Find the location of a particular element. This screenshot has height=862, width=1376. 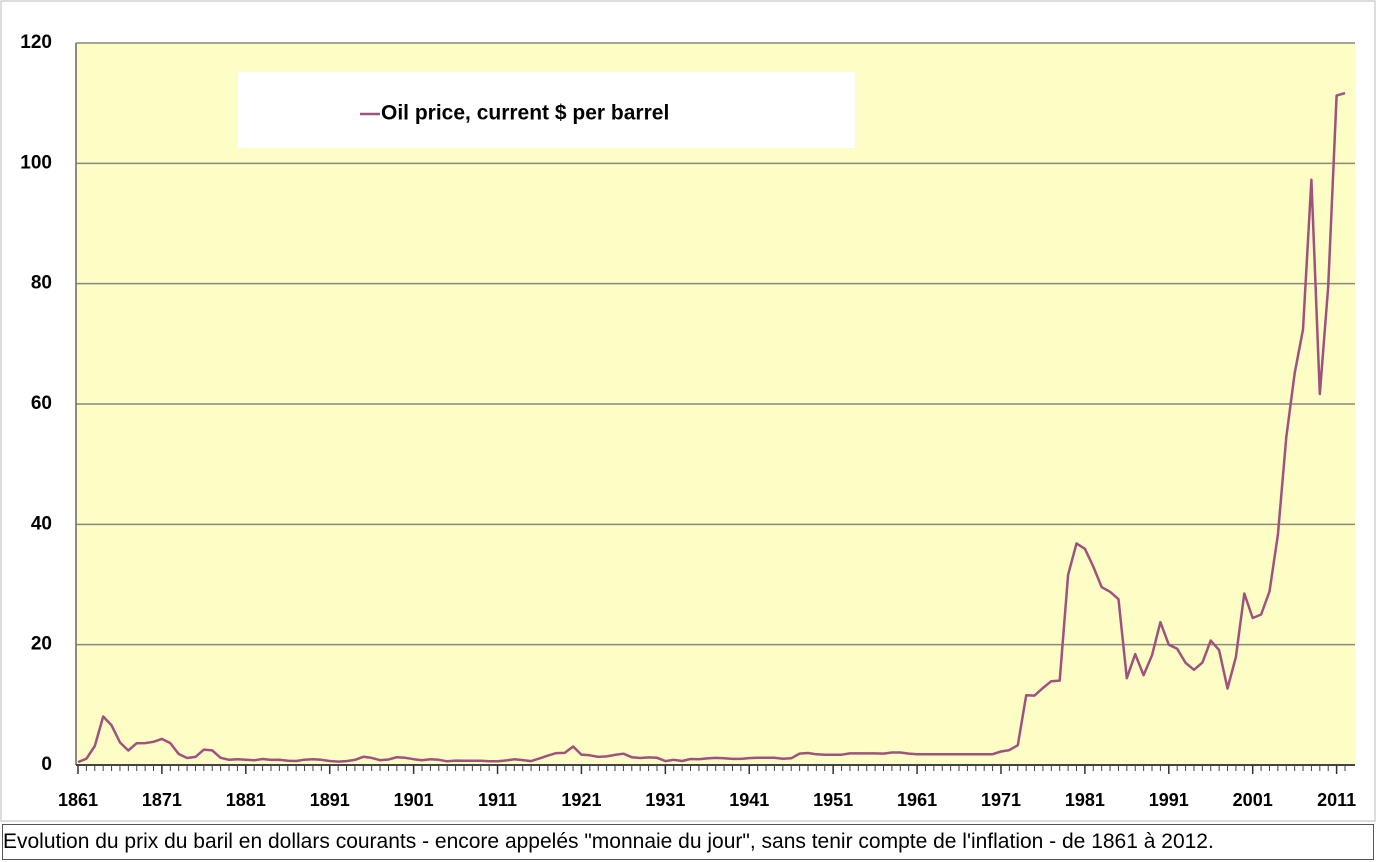

y-tick-label: 40 is located at coordinates (41, 523).